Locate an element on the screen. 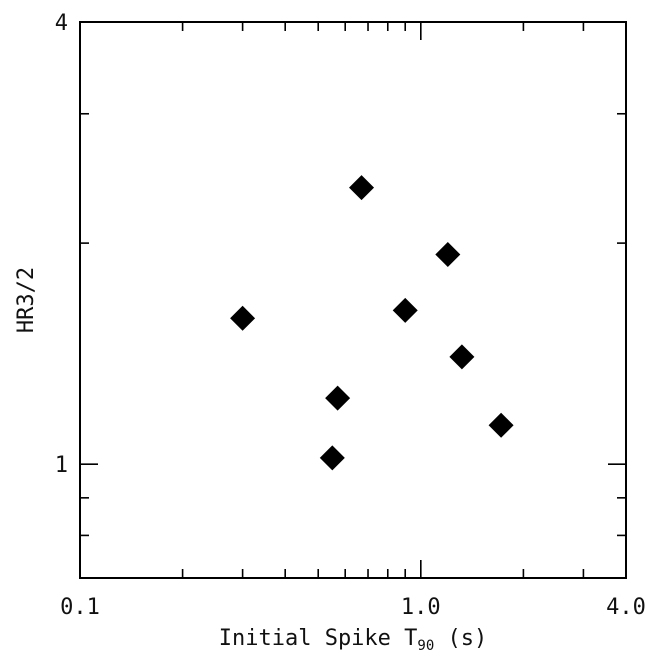 This screenshot has height=666, width=645. x-axis-title-main: Initial Spike T is located at coordinates (318, 638).